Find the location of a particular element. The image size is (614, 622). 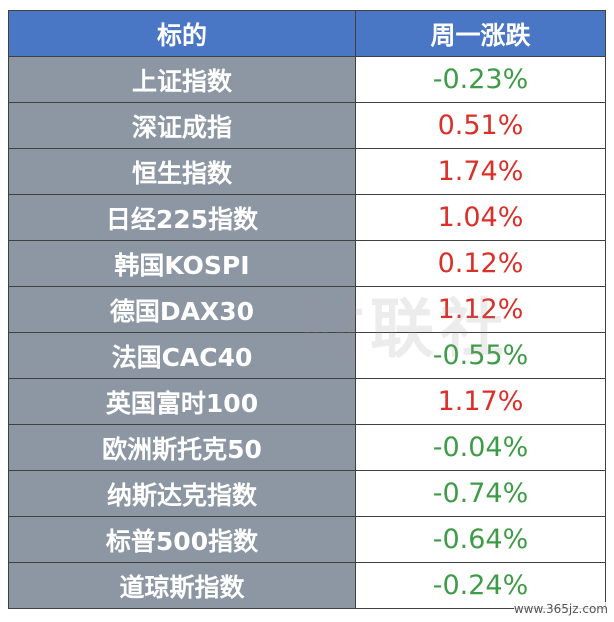

table-row: 恒生指数 1.74% is located at coordinates (307, 171).